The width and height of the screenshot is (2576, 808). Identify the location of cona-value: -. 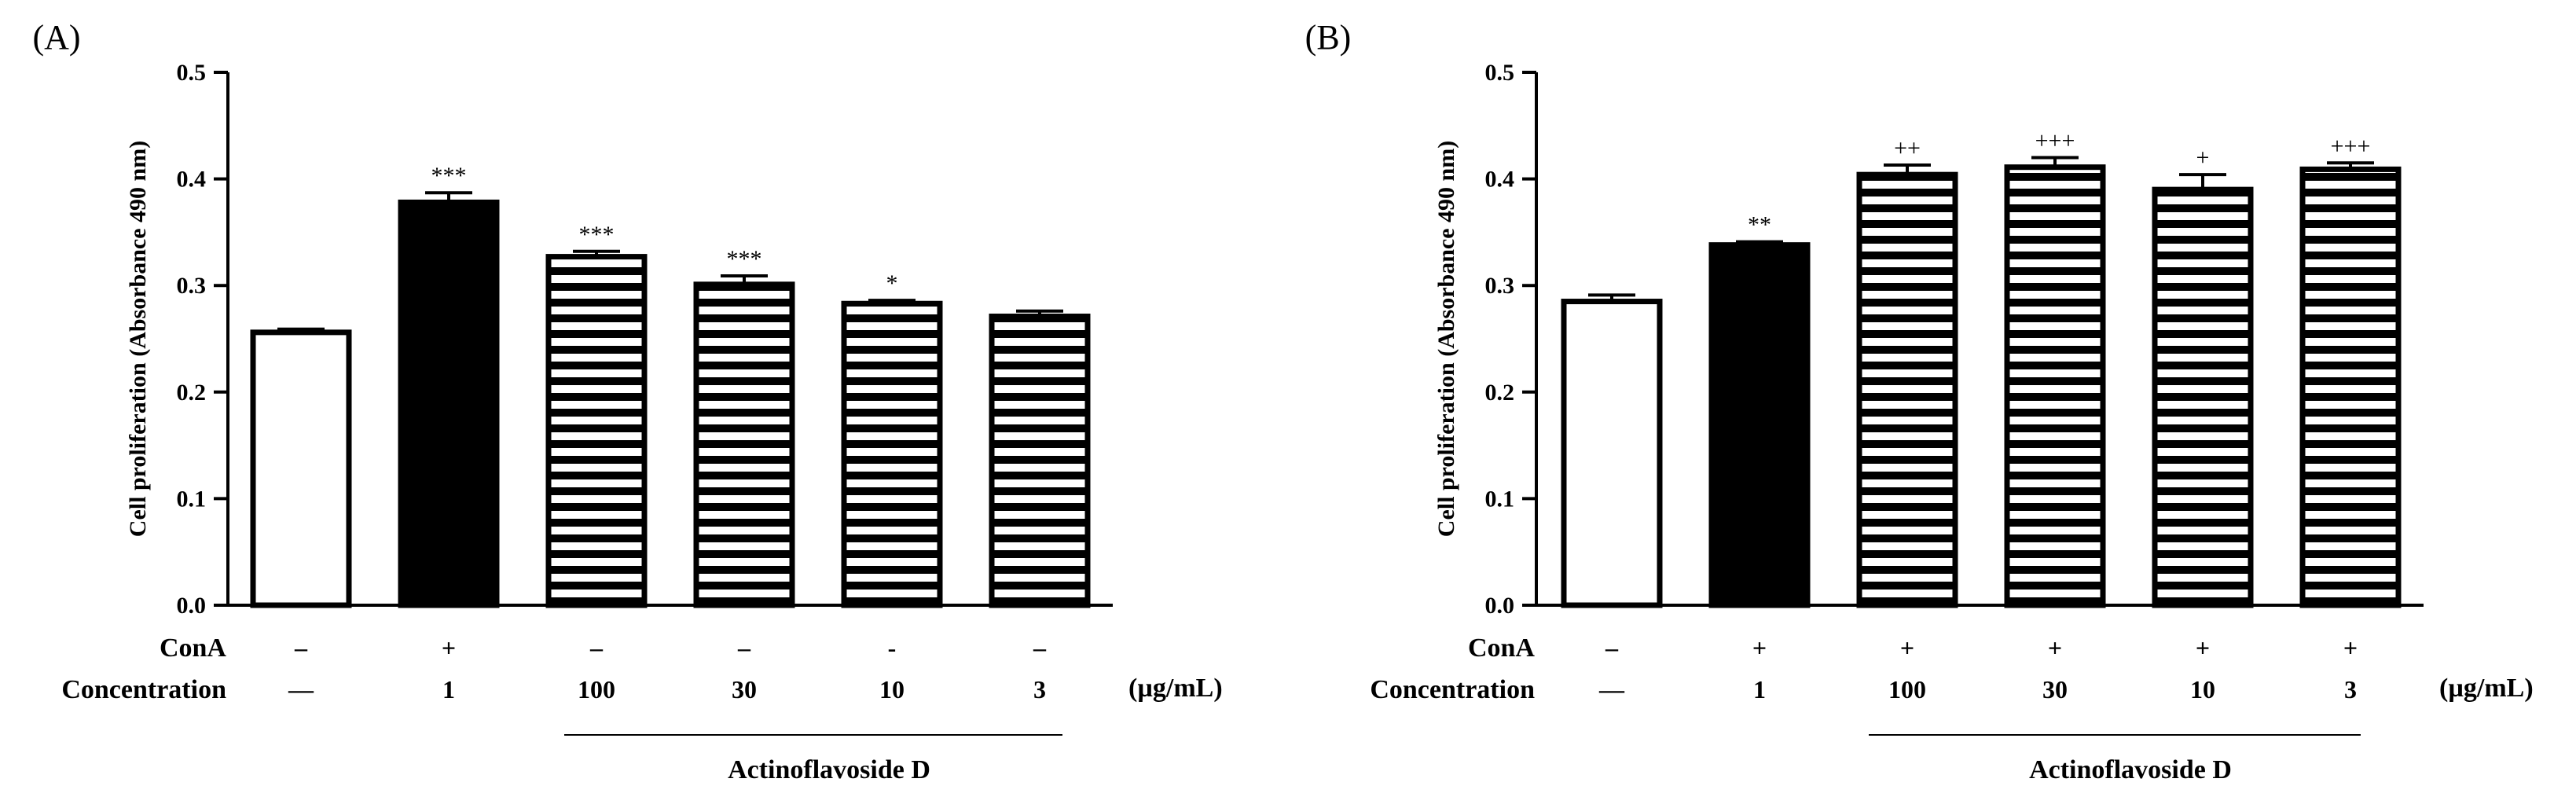
(892, 648).